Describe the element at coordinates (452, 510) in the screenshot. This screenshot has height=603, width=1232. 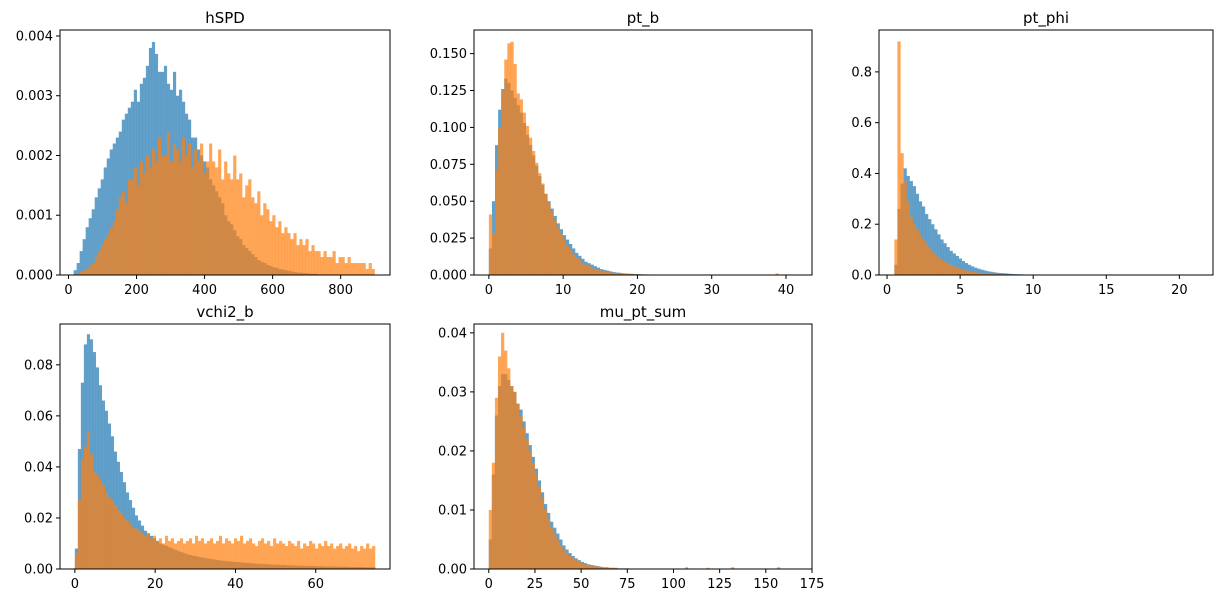
I see `y-tick-label: 0.01` at that location.